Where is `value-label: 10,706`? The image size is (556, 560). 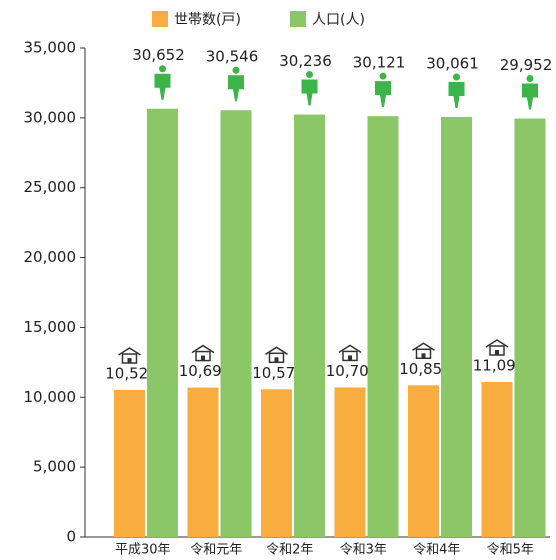
value-label: 10,706 is located at coordinates (352, 371).